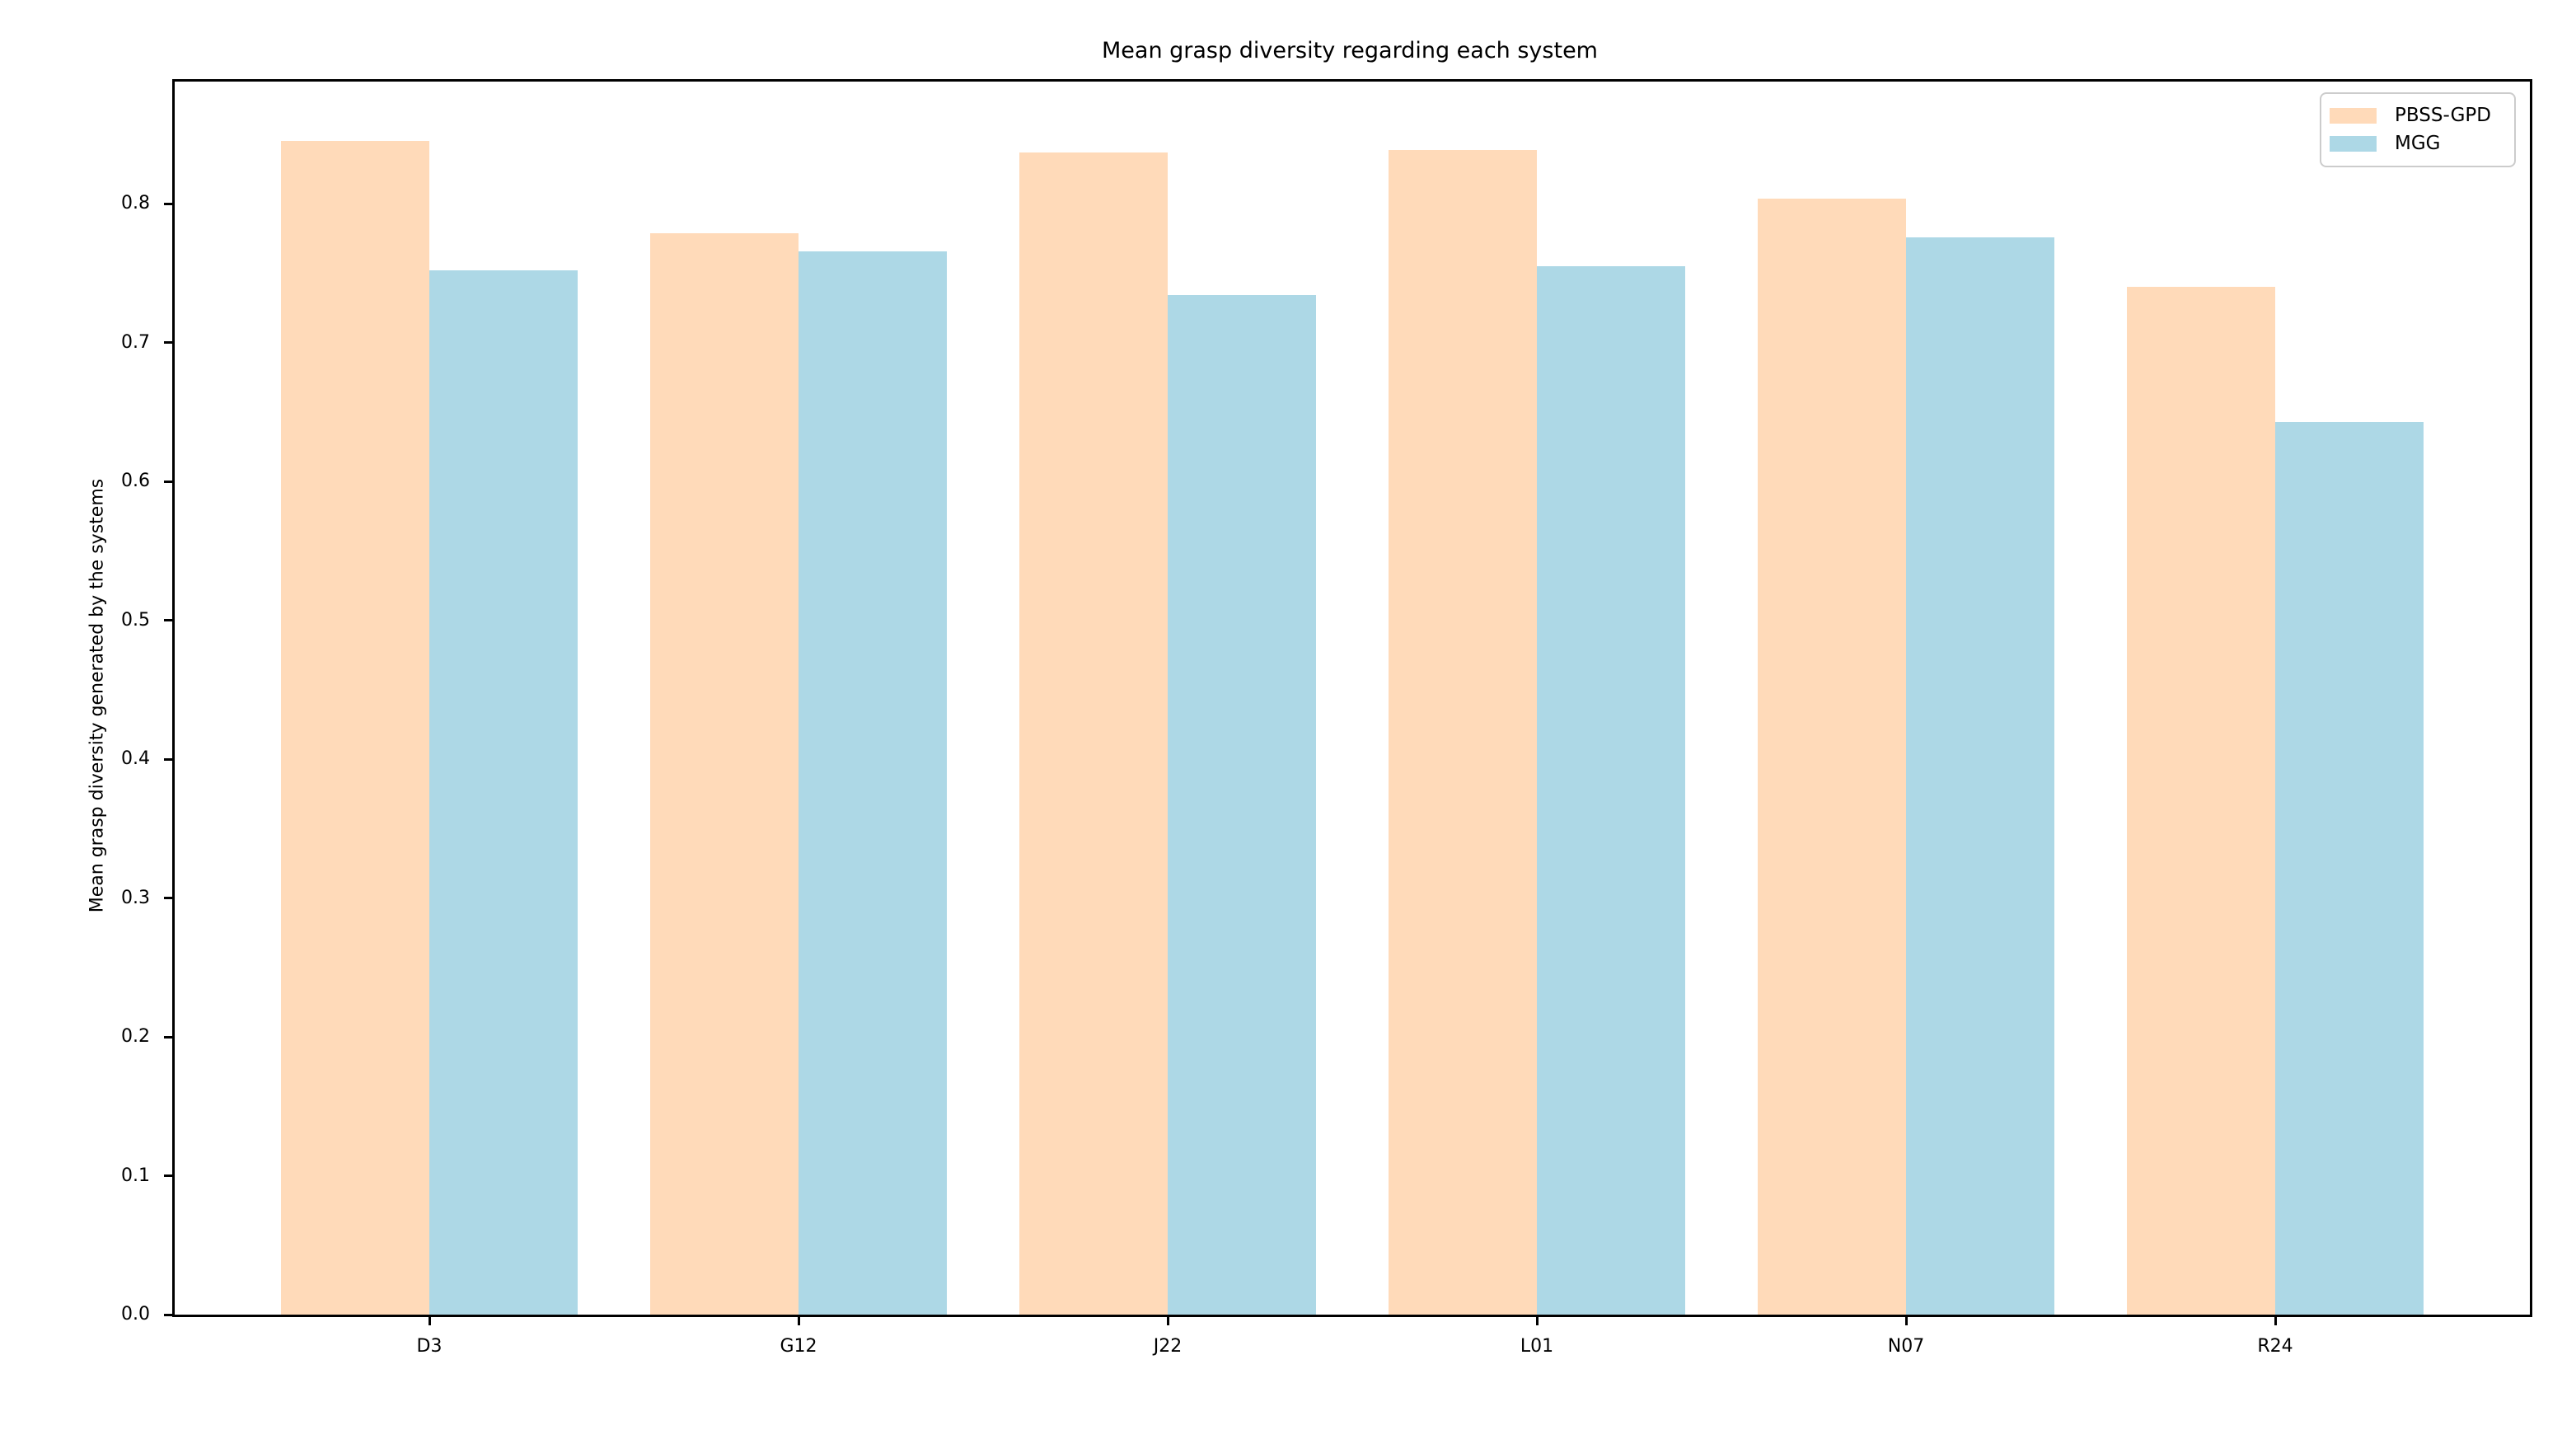 This screenshot has height=1430, width=2576. What do you see at coordinates (503, 793) in the screenshot?
I see `bar-mgg-d3` at bounding box center [503, 793].